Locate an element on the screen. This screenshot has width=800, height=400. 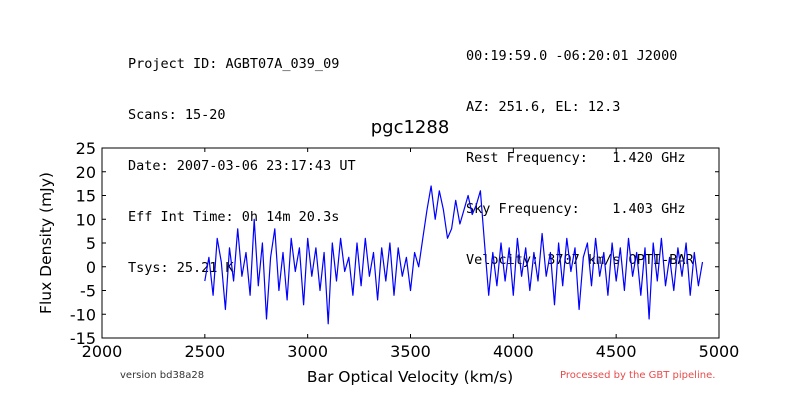
y-tick-label-6: 15 is located at coordinates (86, 196).